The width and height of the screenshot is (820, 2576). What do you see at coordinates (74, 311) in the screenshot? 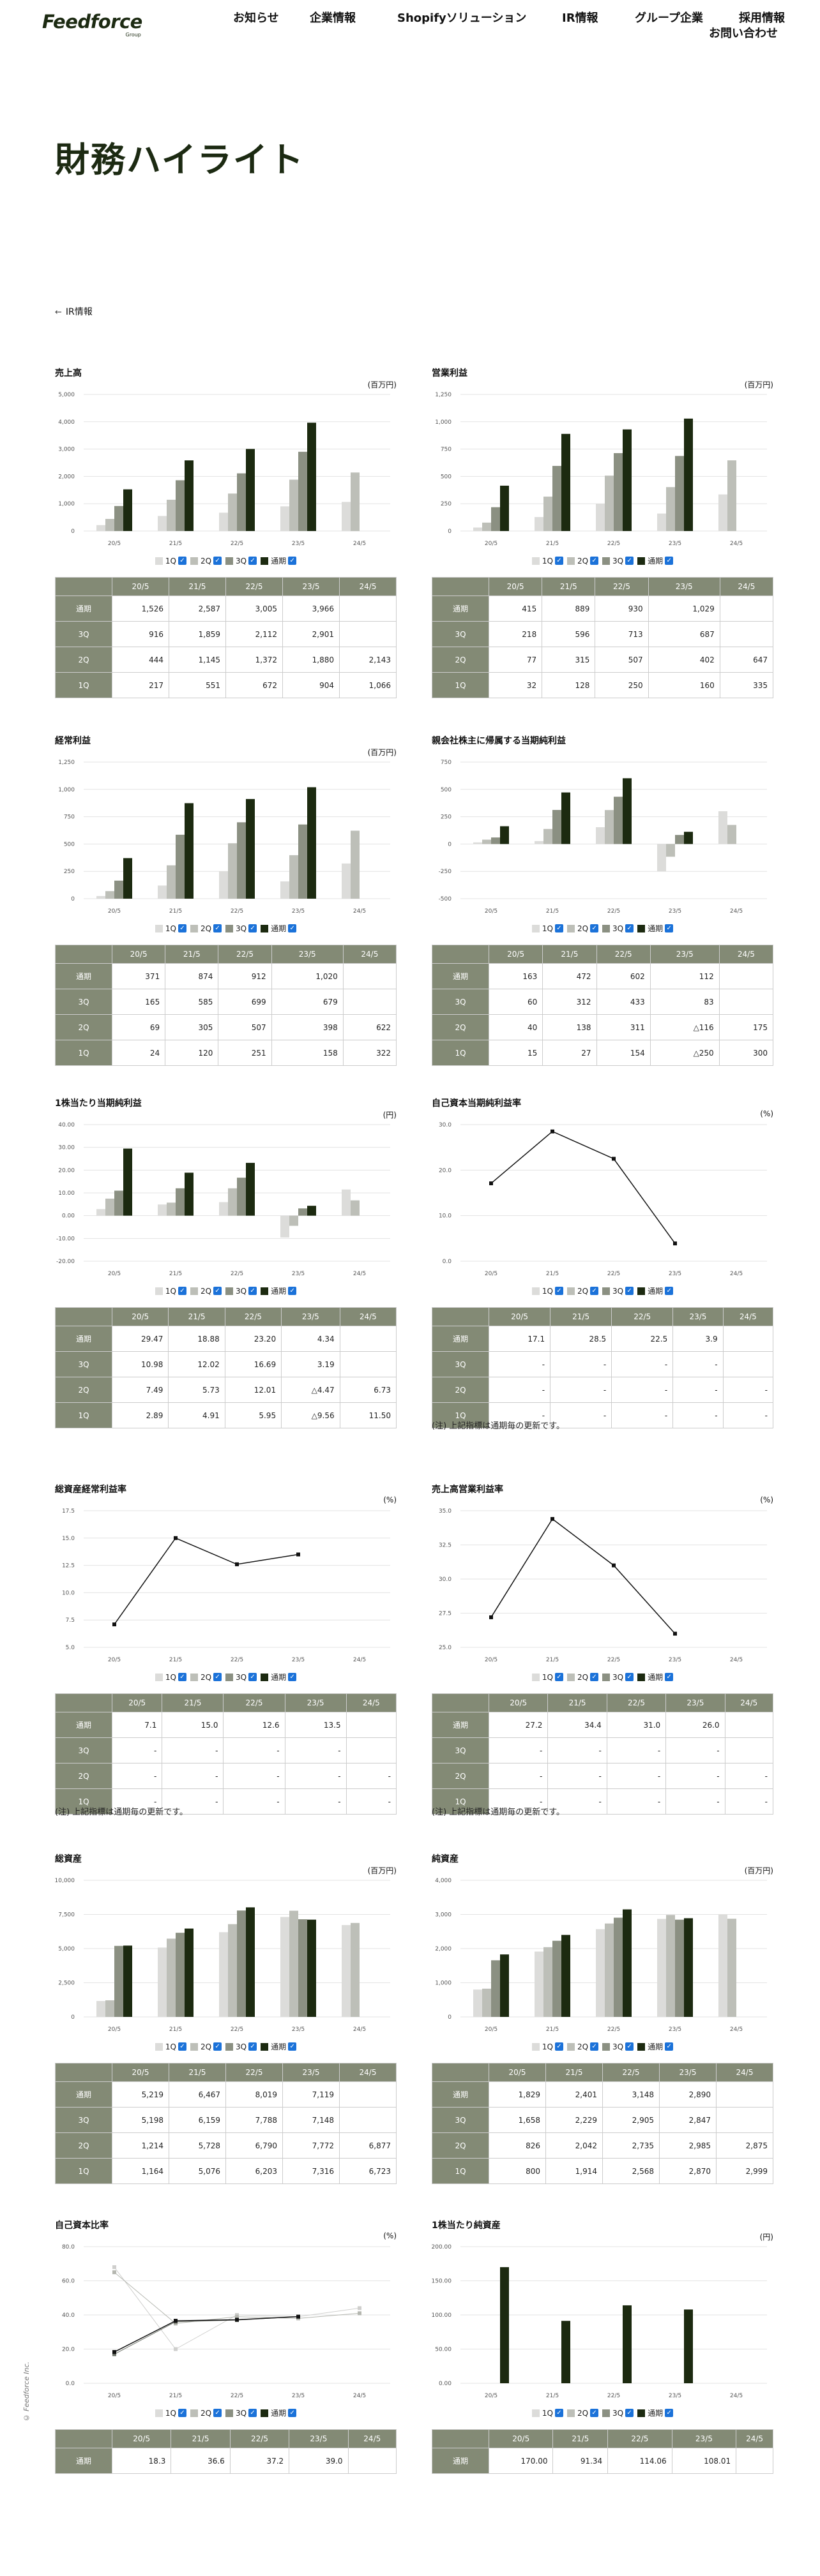
I see `back-link: ← IR情報` at bounding box center [74, 311].